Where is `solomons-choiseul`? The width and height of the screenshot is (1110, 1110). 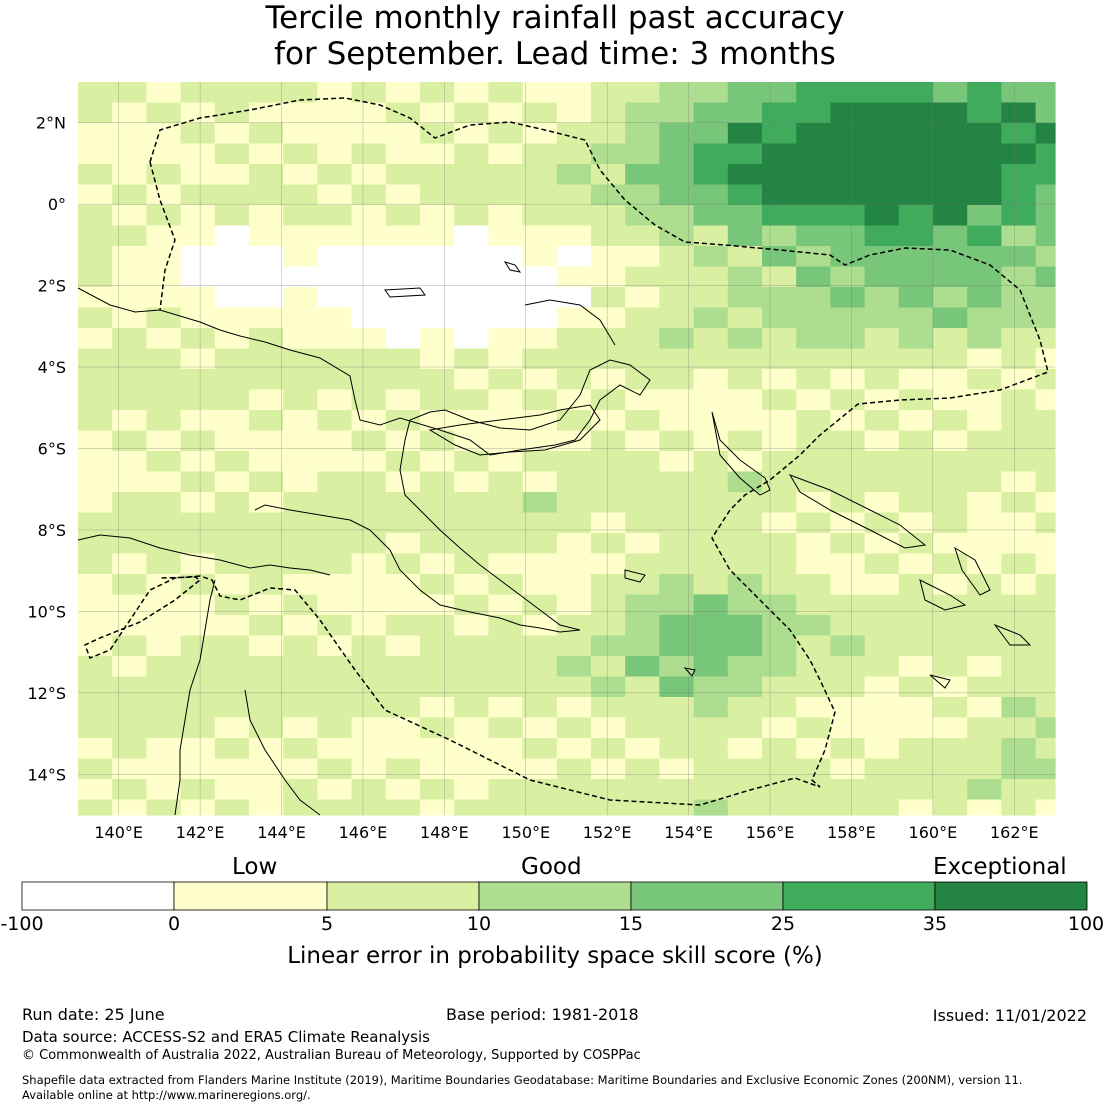 solomons-choiseul is located at coordinates (857, 511).